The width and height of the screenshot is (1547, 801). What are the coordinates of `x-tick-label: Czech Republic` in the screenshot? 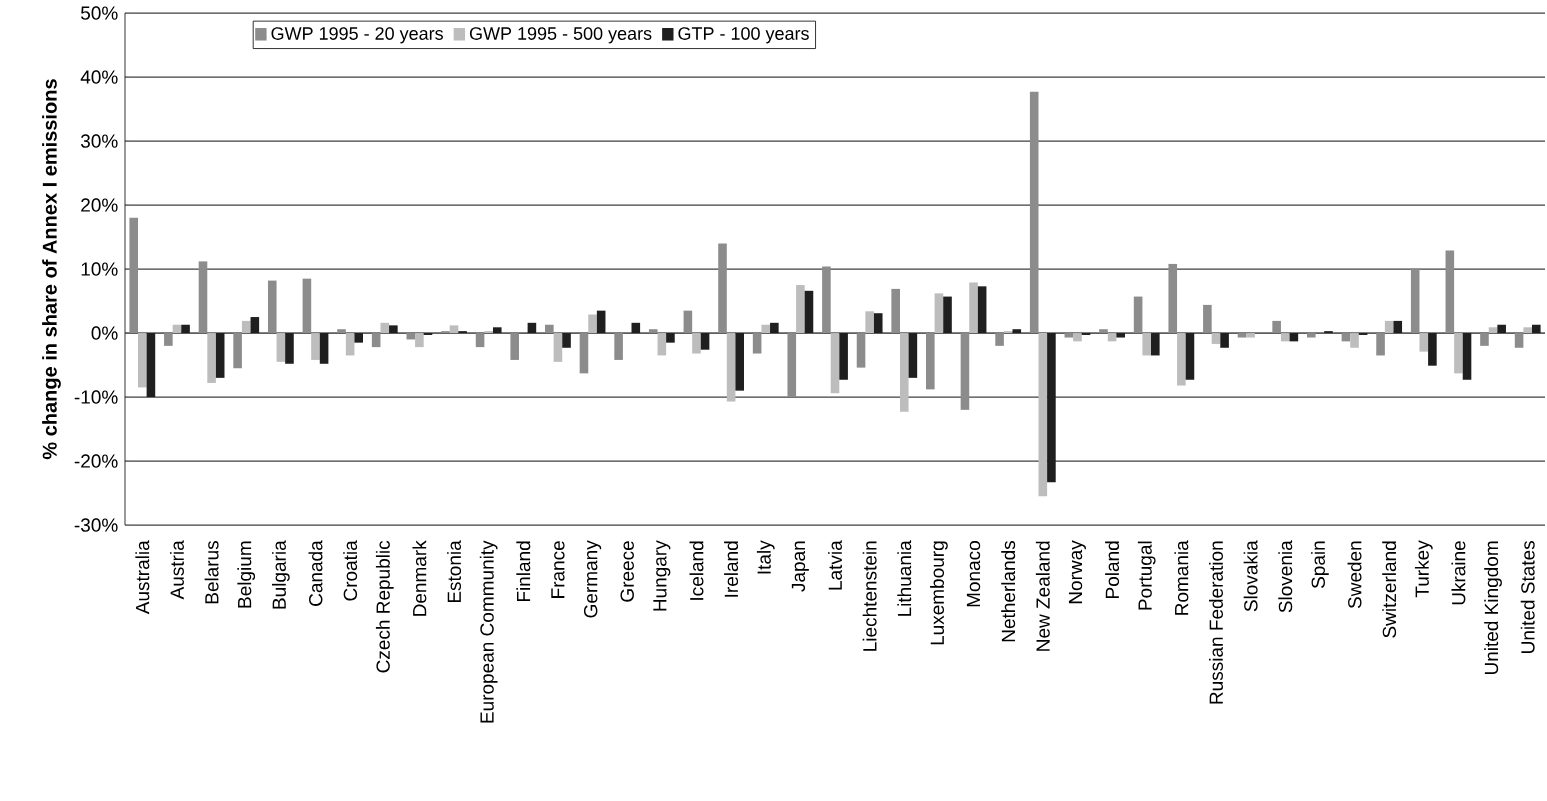 It's located at (384, 606).